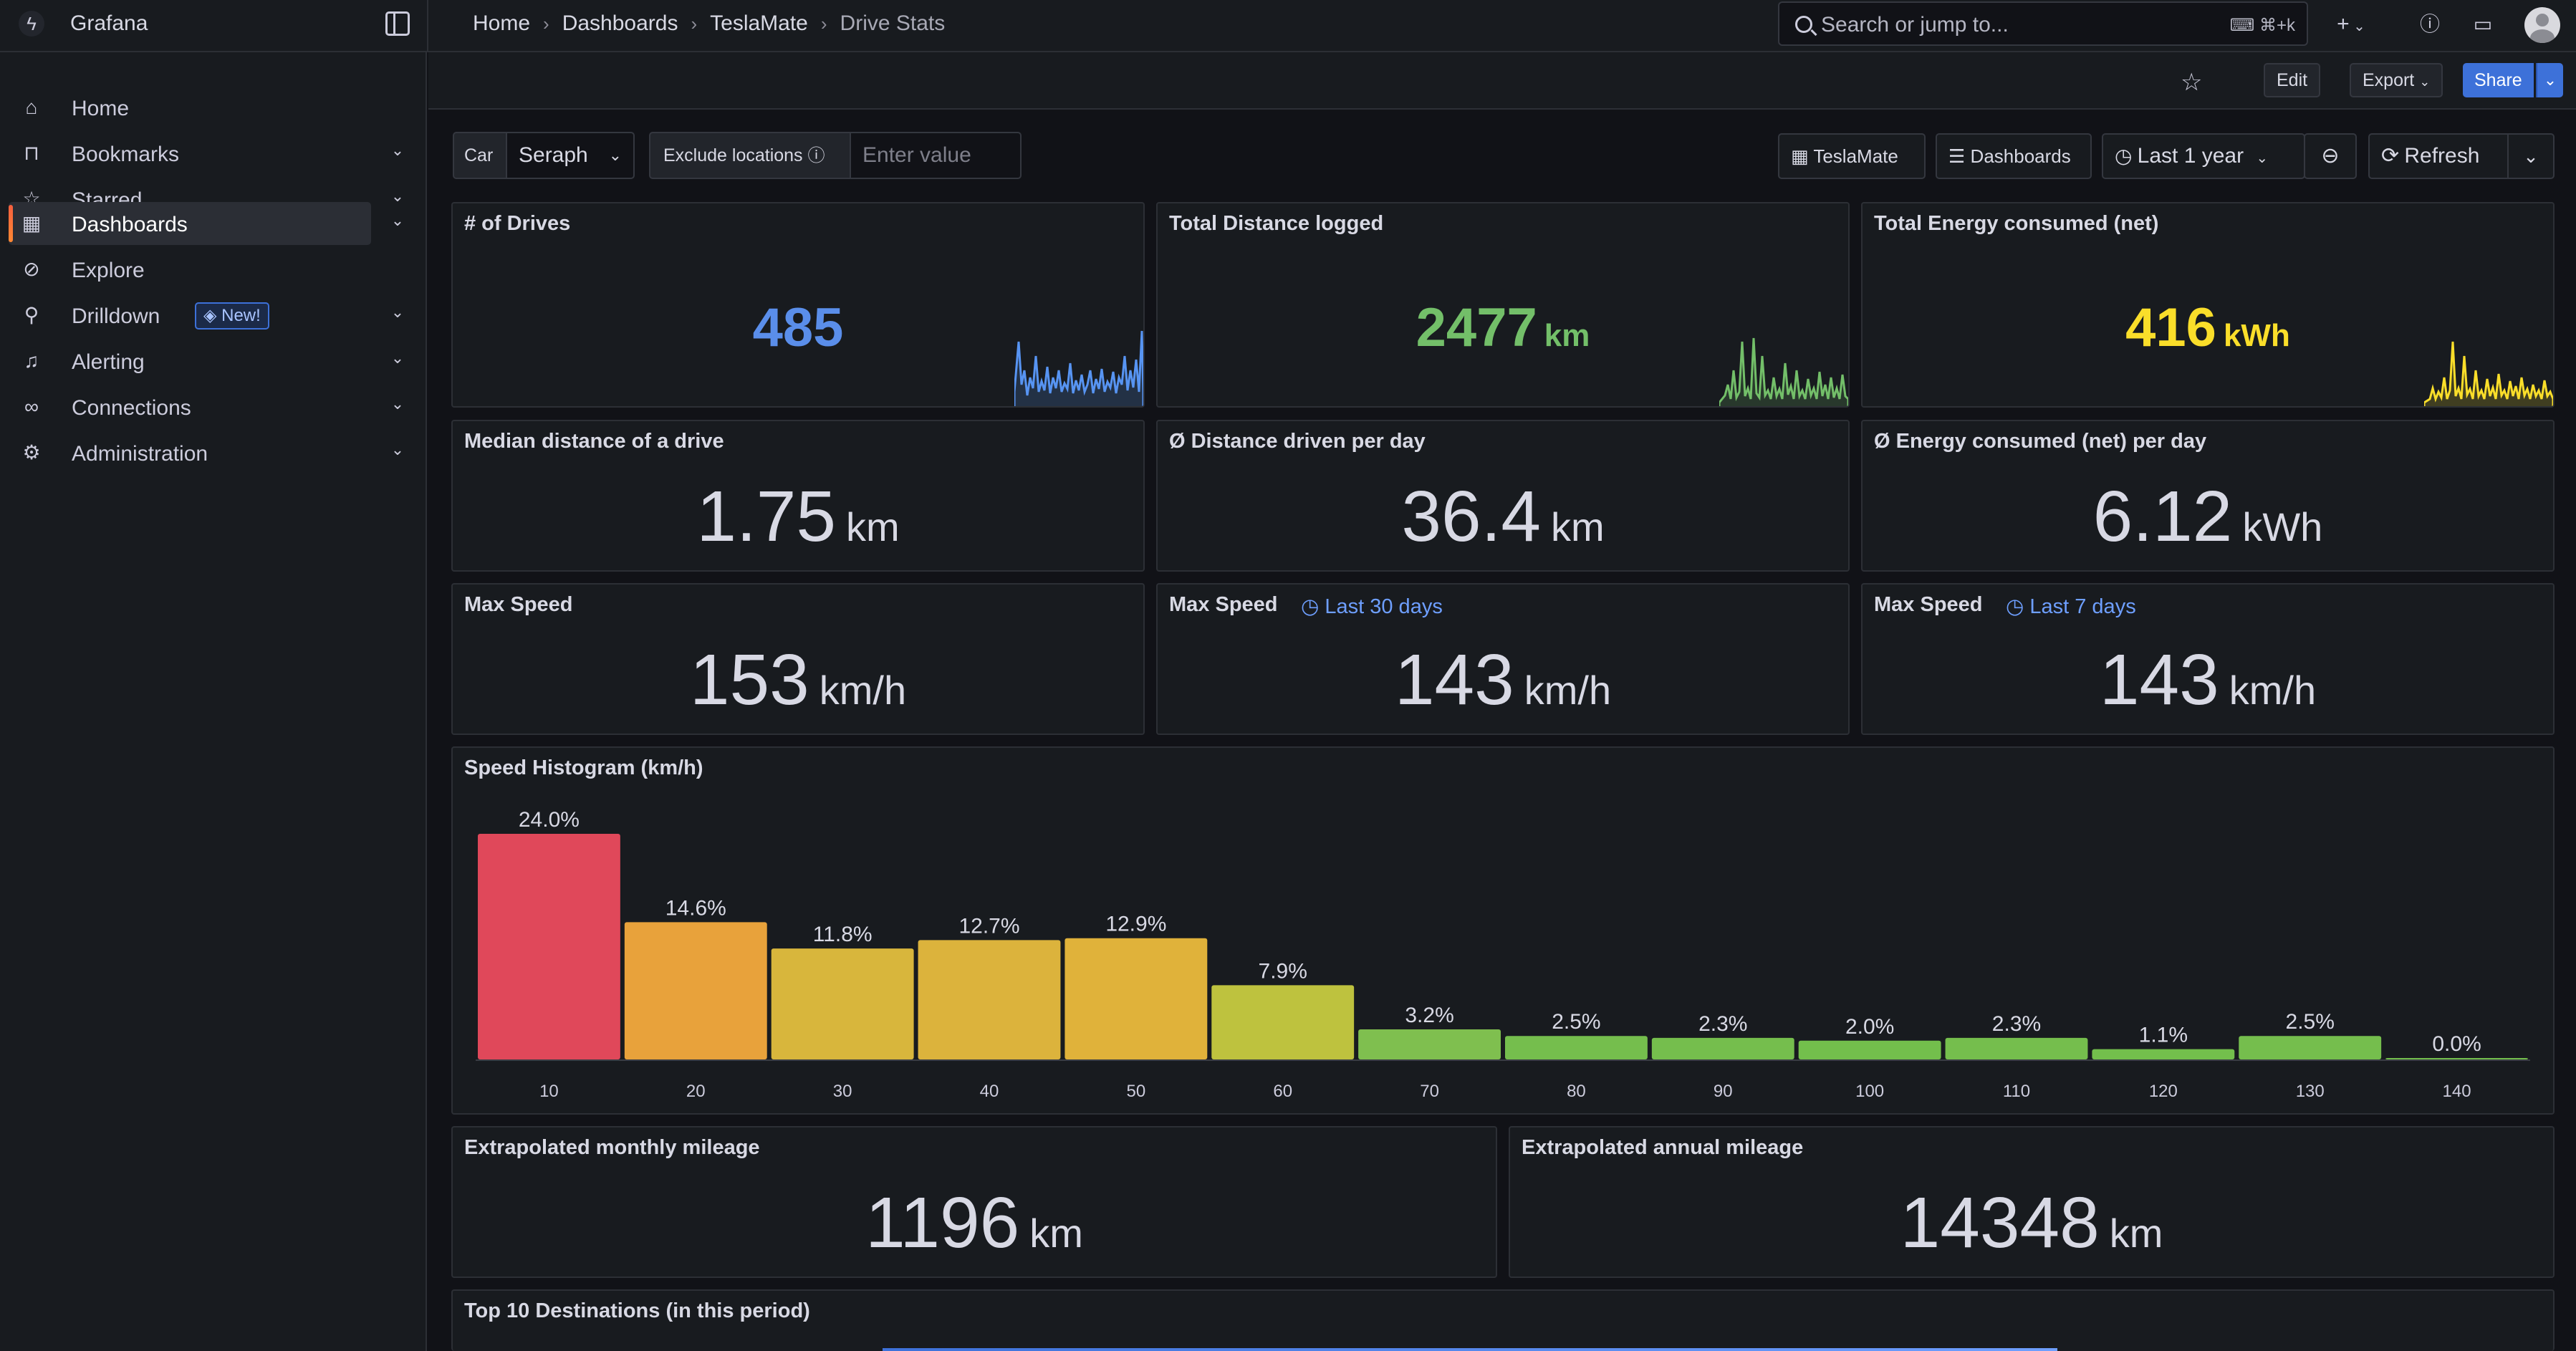  What do you see at coordinates (936, 155) in the screenshot?
I see `exclude-locations-input: Enter value` at bounding box center [936, 155].